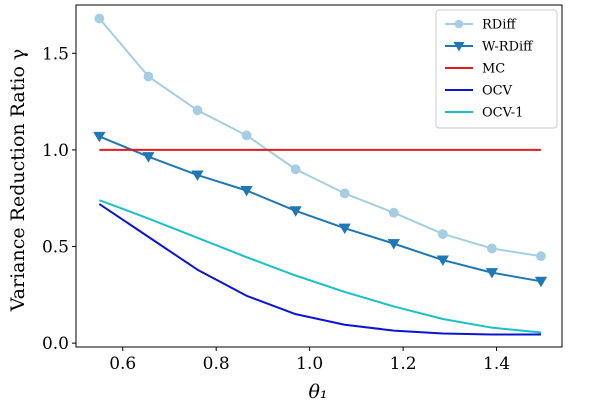 The image size is (598, 415). I want to click on legend-item: MC, so click(475, 69).